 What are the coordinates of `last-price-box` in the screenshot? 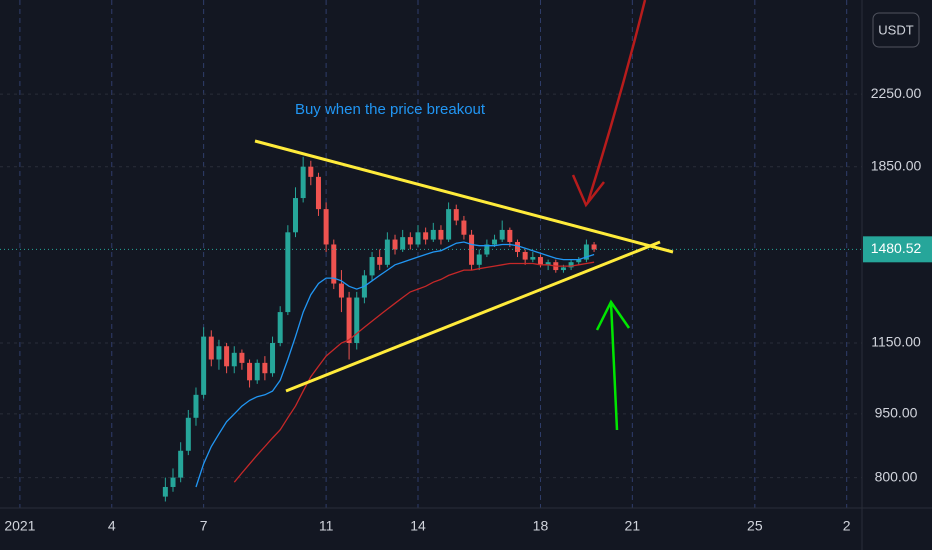 It's located at (897, 249).